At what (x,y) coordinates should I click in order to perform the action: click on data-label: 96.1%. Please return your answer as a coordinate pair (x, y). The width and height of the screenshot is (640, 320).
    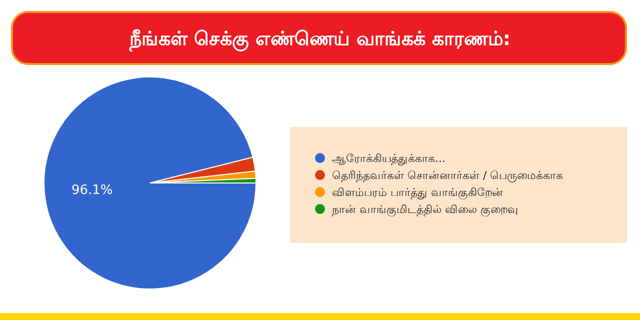
    Looking at the image, I should click on (92, 190).